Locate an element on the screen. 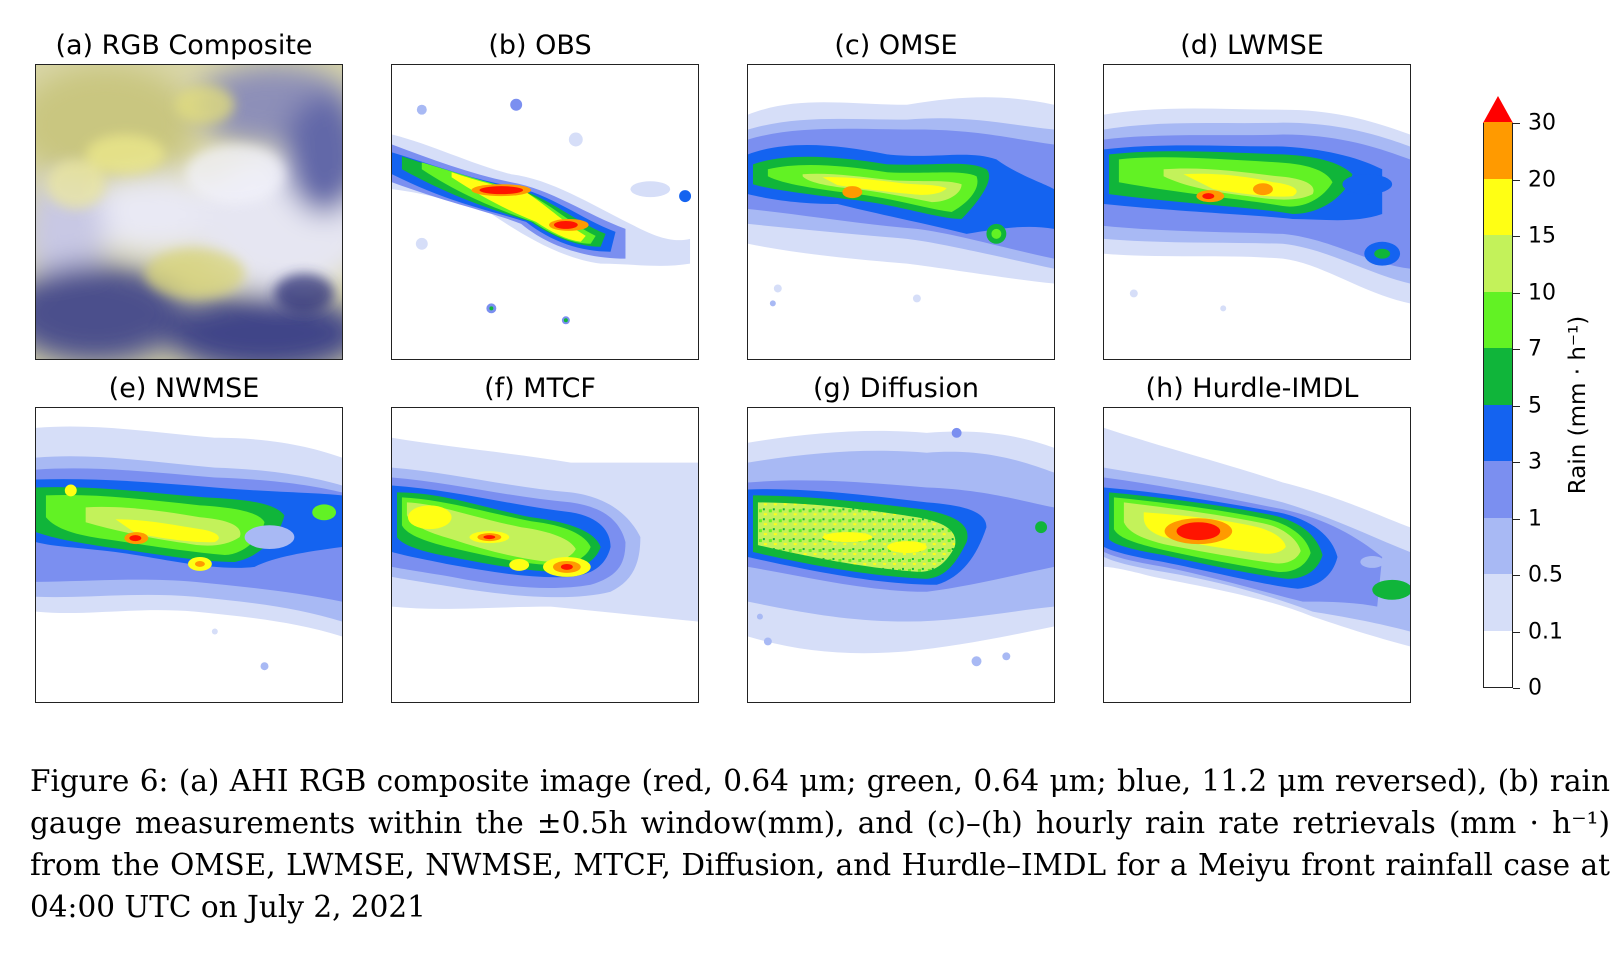 The width and height of the screenshot is (1619, 975). colorbar-label: Rain (mm · h⁻¹) is located at coordinates (1578, 405).